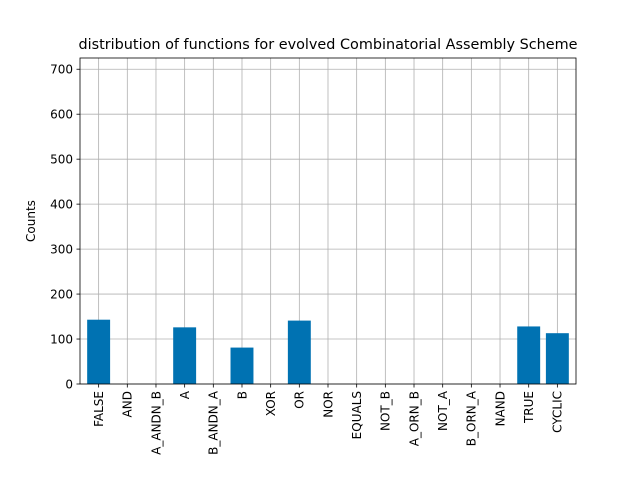 This screenshot has width=640, height=480. What do you see at coordinates (557, 358) in the screenshot?
I see `bar-cyclic` at bounding box center [557, 358].